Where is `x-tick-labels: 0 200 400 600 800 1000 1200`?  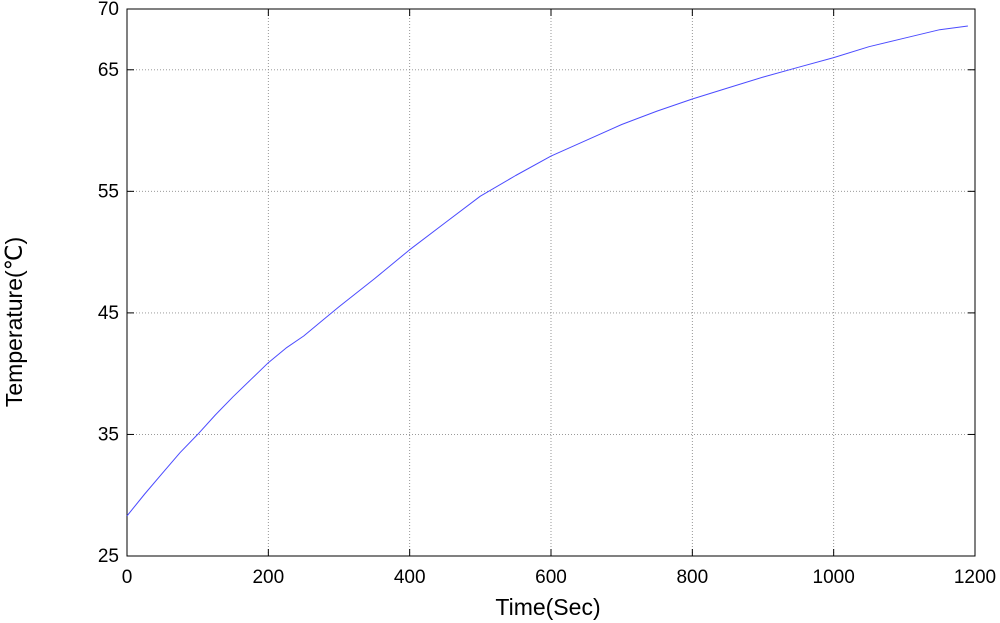 x-tick-labels: 0 200 400 600 800 1000 1200 is located at coordinates (559, 577).